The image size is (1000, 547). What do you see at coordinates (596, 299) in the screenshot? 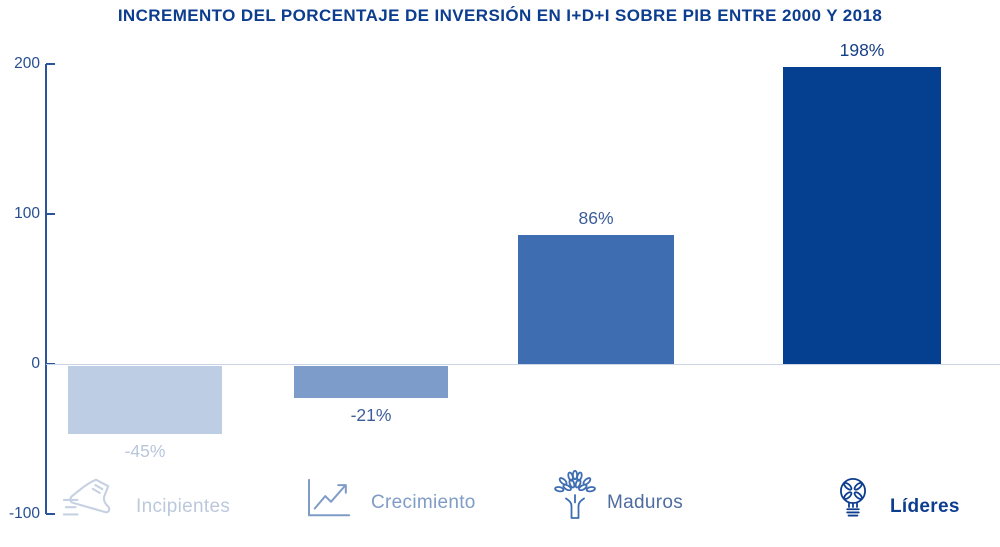
I see `bar-maduros` at bounding box center [596, 299].